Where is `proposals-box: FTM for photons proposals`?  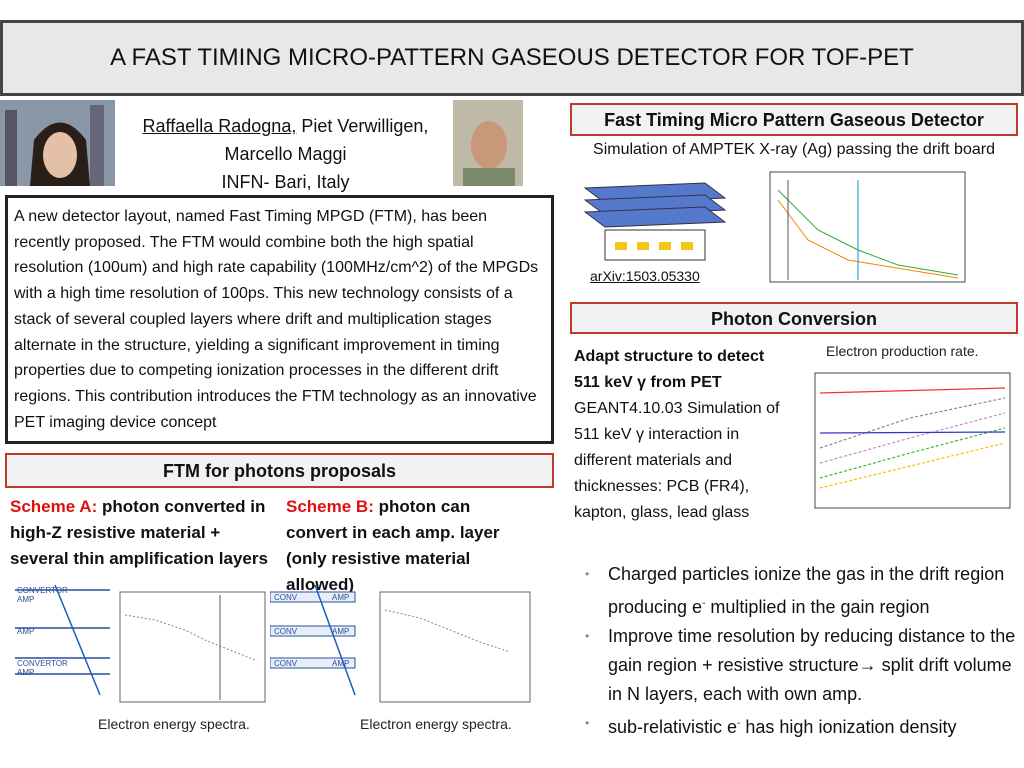 proposals-box: FTM for photons proposals is located at coordinates (279, 470).